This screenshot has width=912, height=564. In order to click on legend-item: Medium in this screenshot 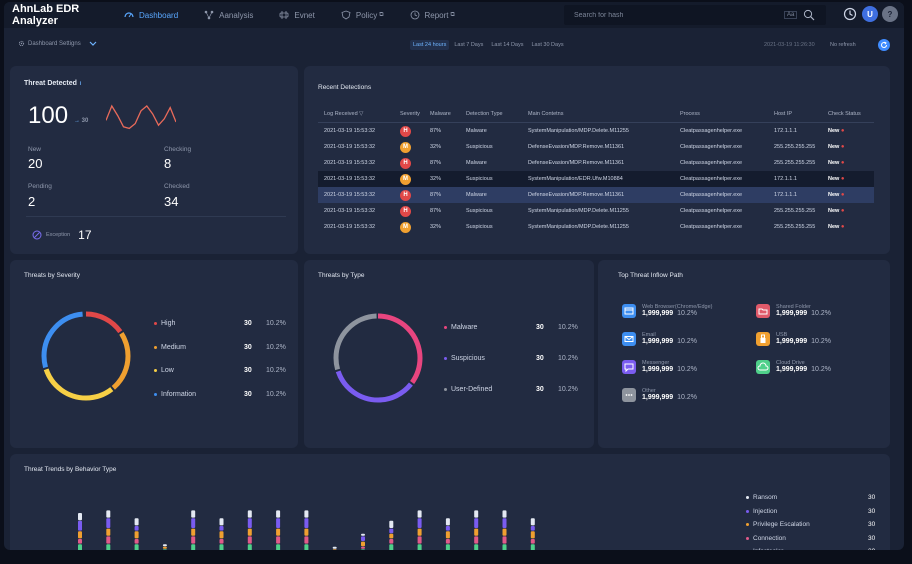, I will do `click(170, 347)`.